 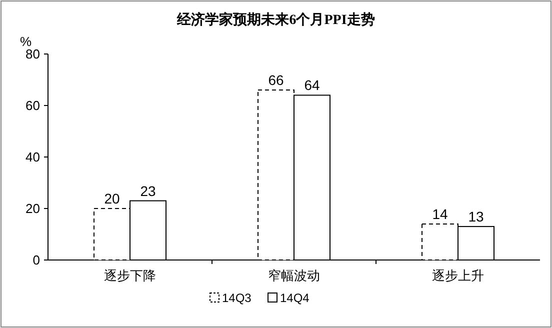 What do you see at coordinates (130, 275) in the screenshot?
I see `x-tick-label: 逐步下降` at bounding box center [130, 275].